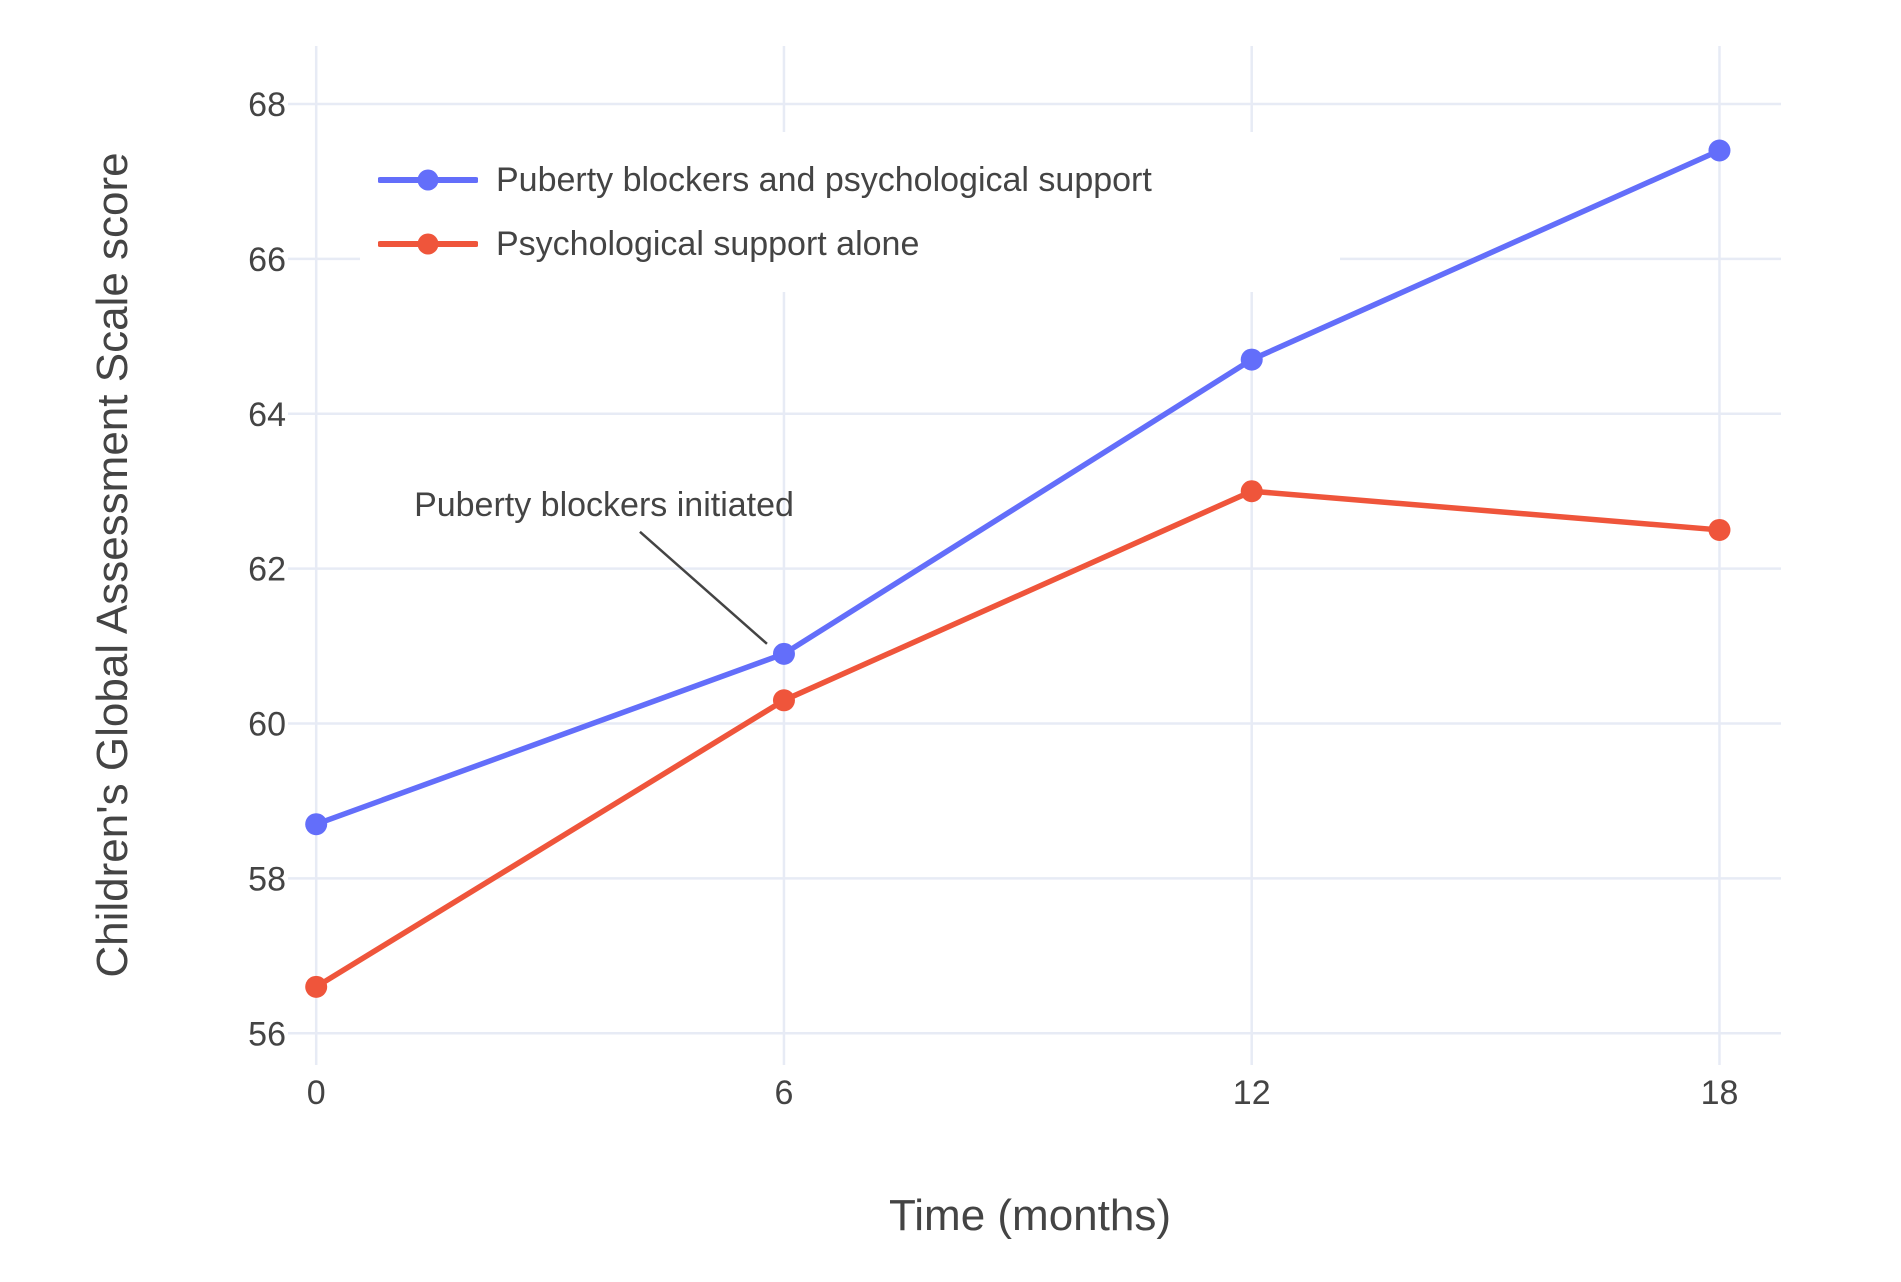 The width and height of the screenshot is (1901, 1282). I want to click on x-tick-label: 12, so click(1252, 1093).